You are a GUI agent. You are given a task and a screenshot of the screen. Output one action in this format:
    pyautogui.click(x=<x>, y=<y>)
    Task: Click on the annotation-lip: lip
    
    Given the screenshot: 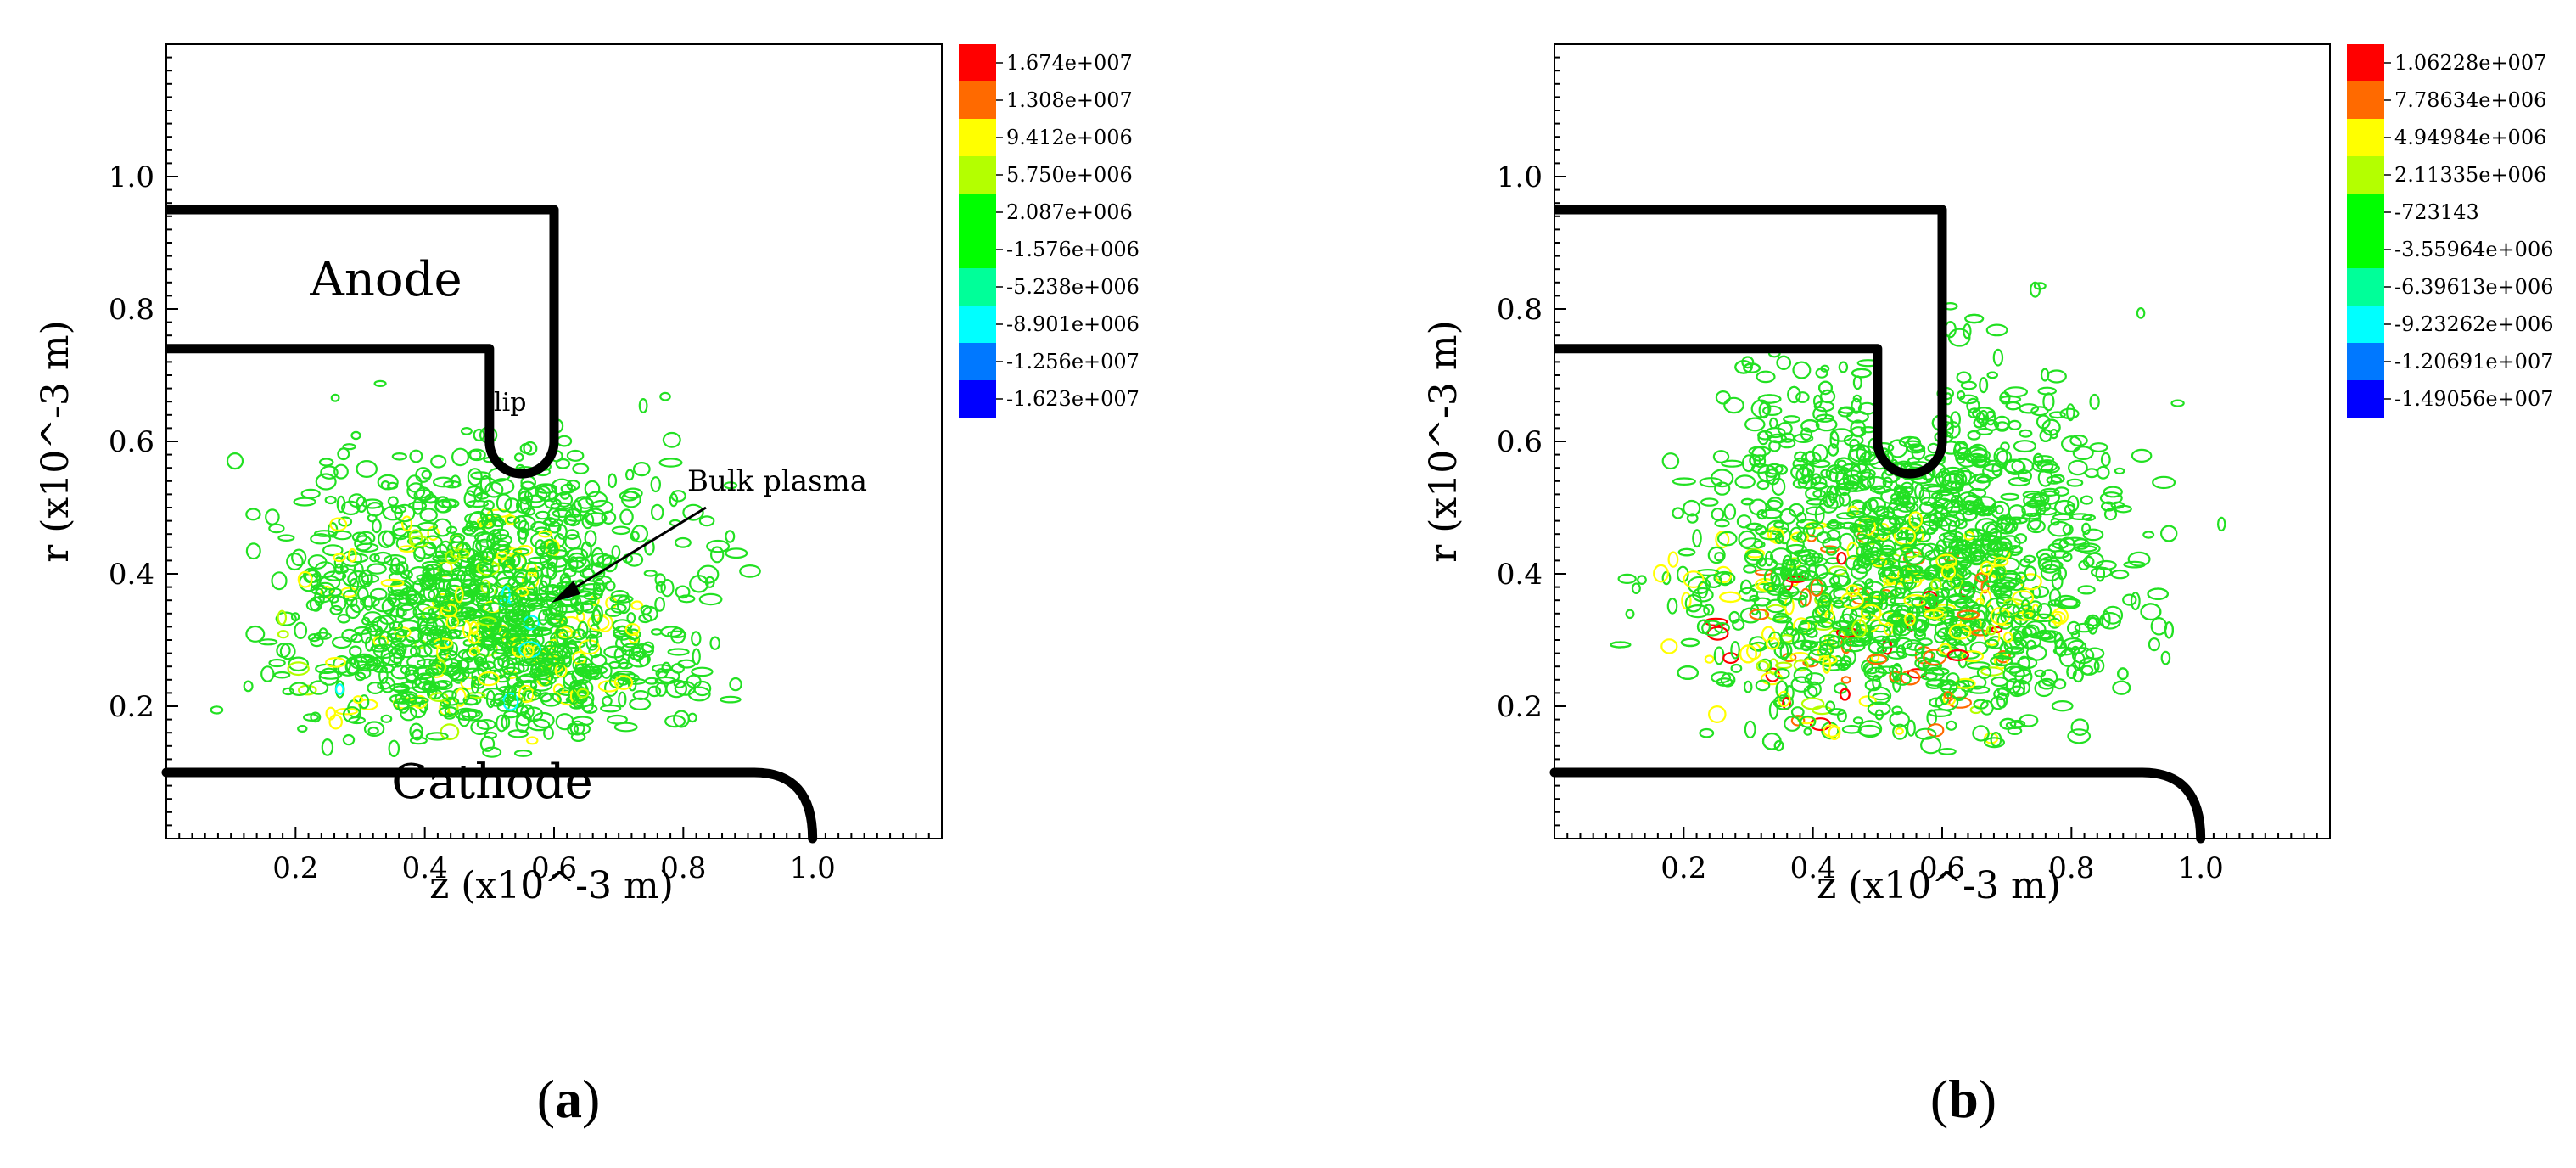 What is the action you would take?
    pyautogui.click(x=510, y=403)
    